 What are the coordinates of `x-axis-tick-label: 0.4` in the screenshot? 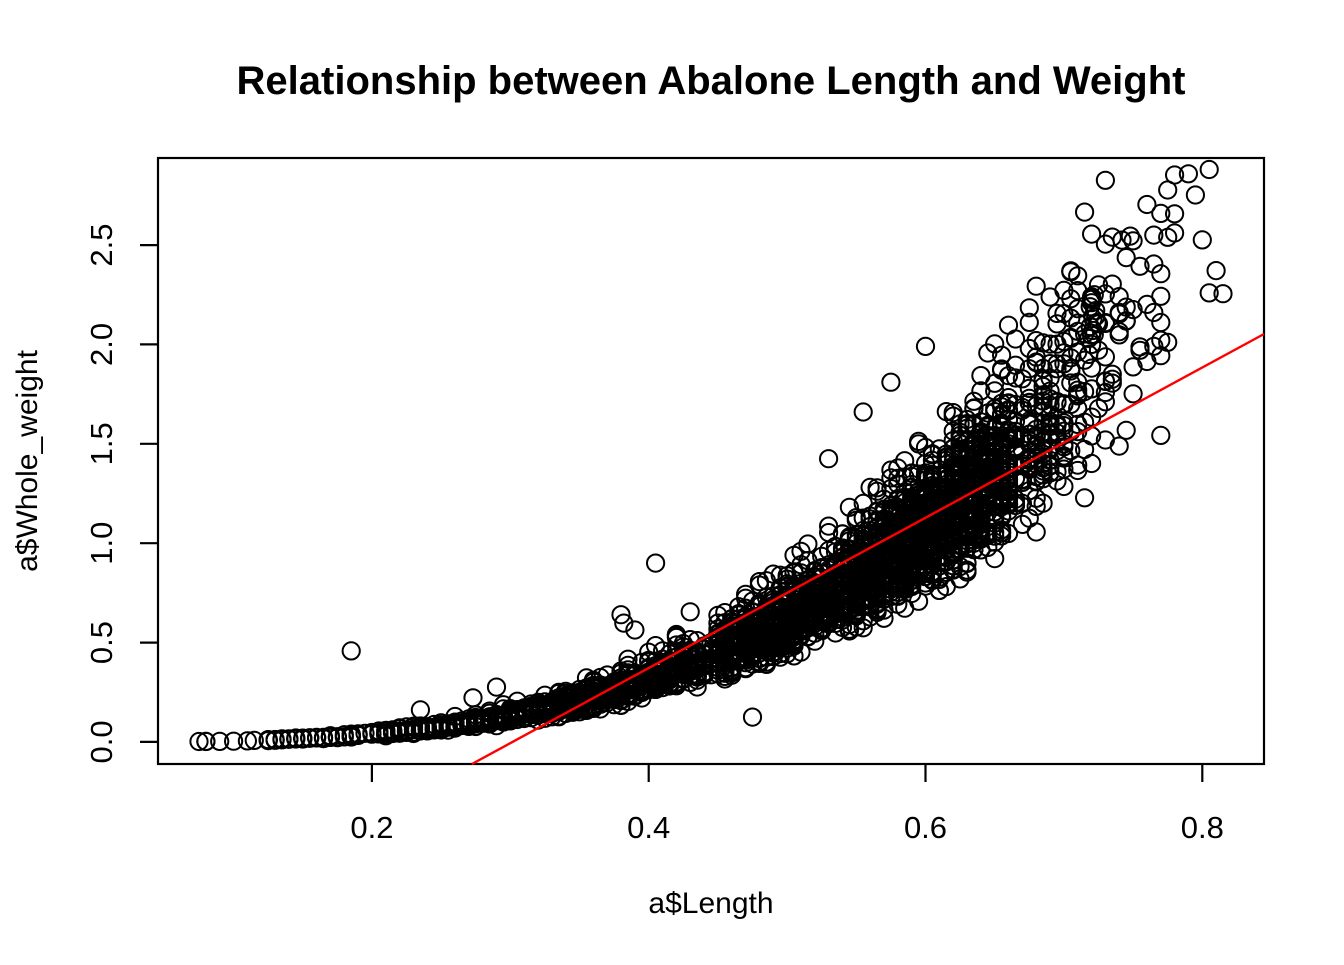 It's located at (648, 827).